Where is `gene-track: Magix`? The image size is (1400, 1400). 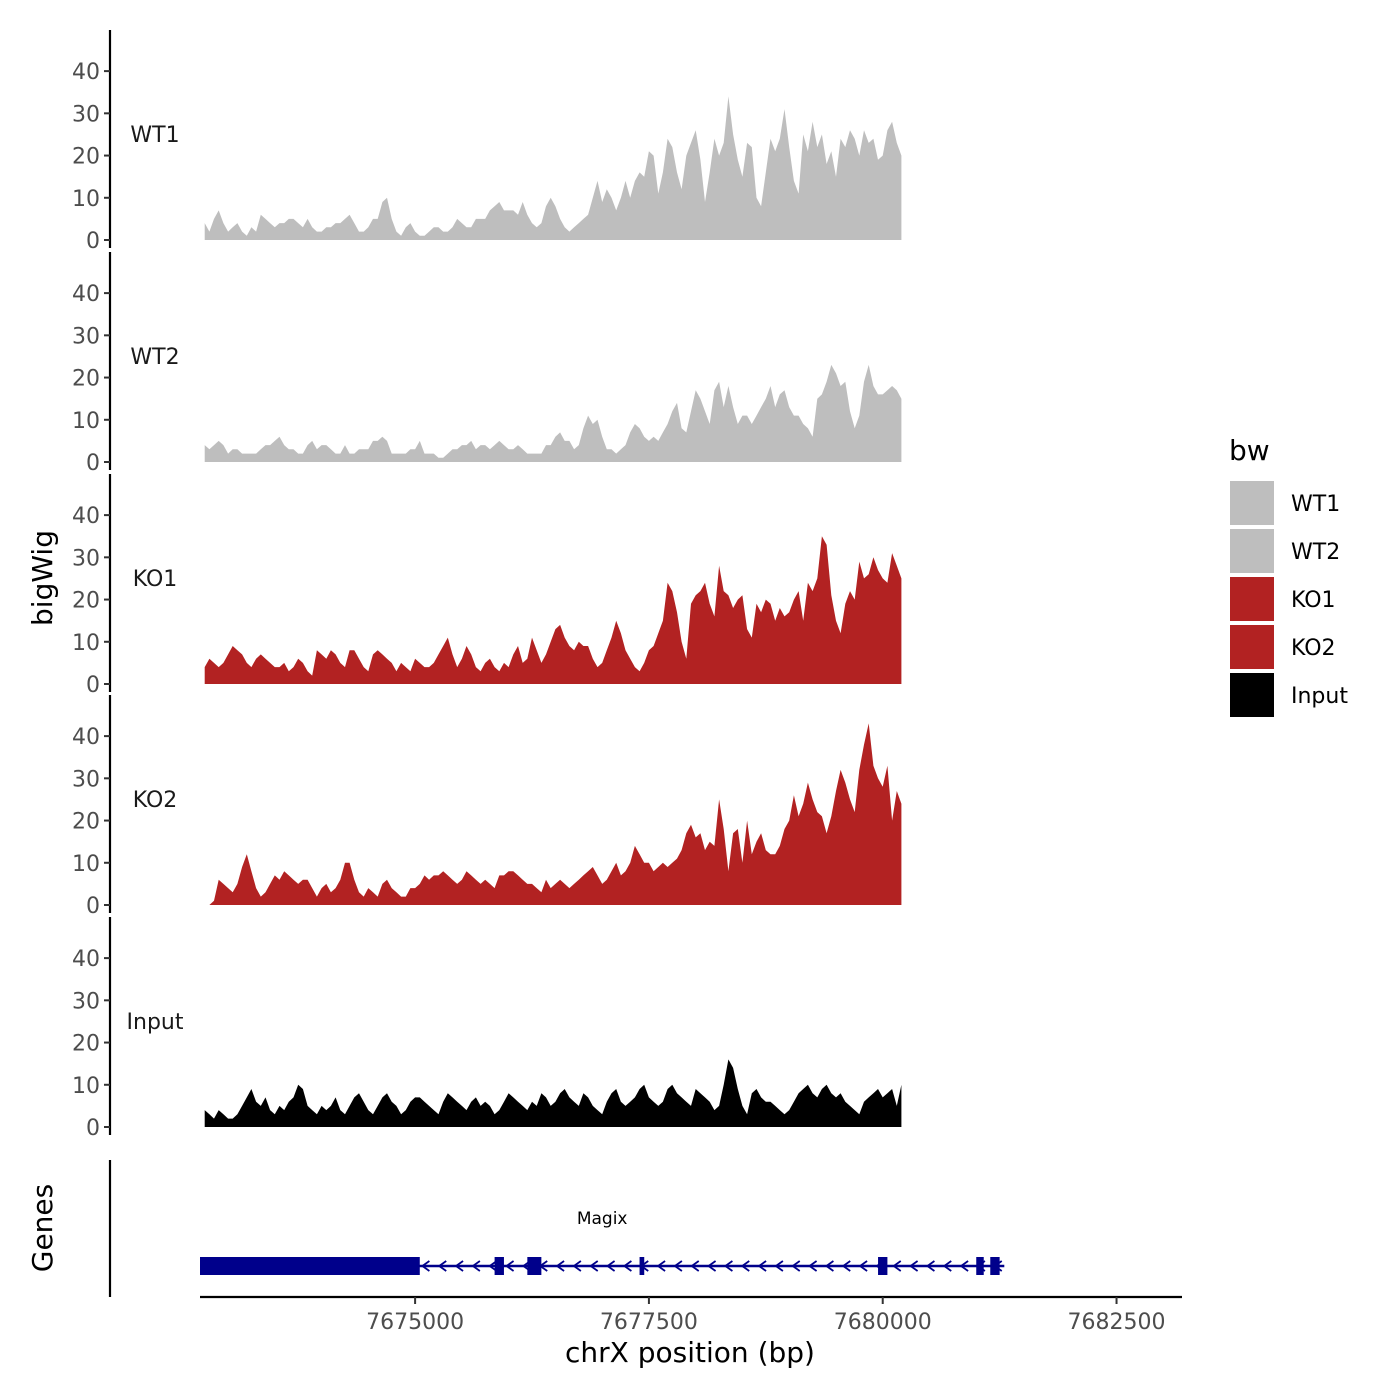
gene-track: Magix is located at coordinates (556, 1228).